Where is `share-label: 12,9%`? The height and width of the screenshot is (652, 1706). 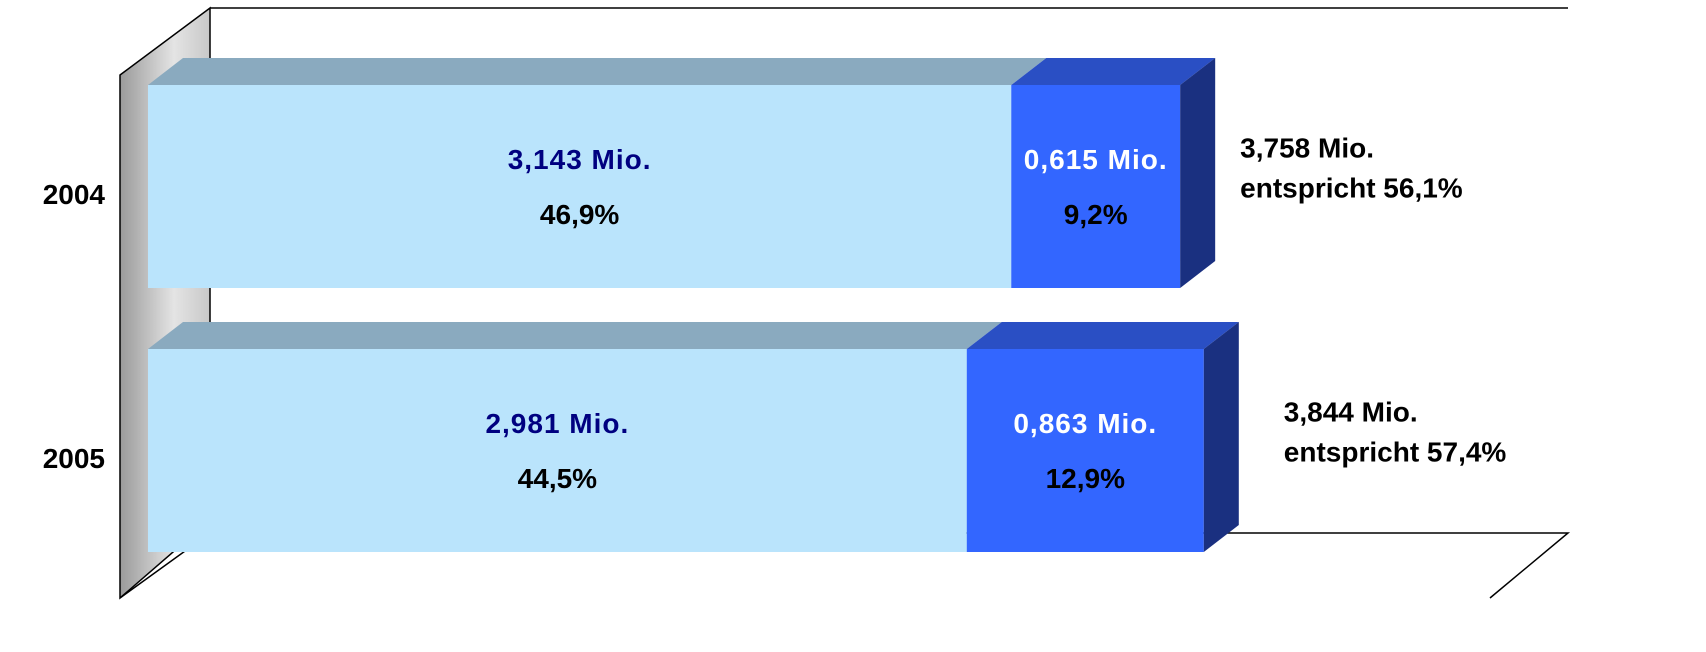
share-label: 12,9% is located at coordinates (1085, 478).